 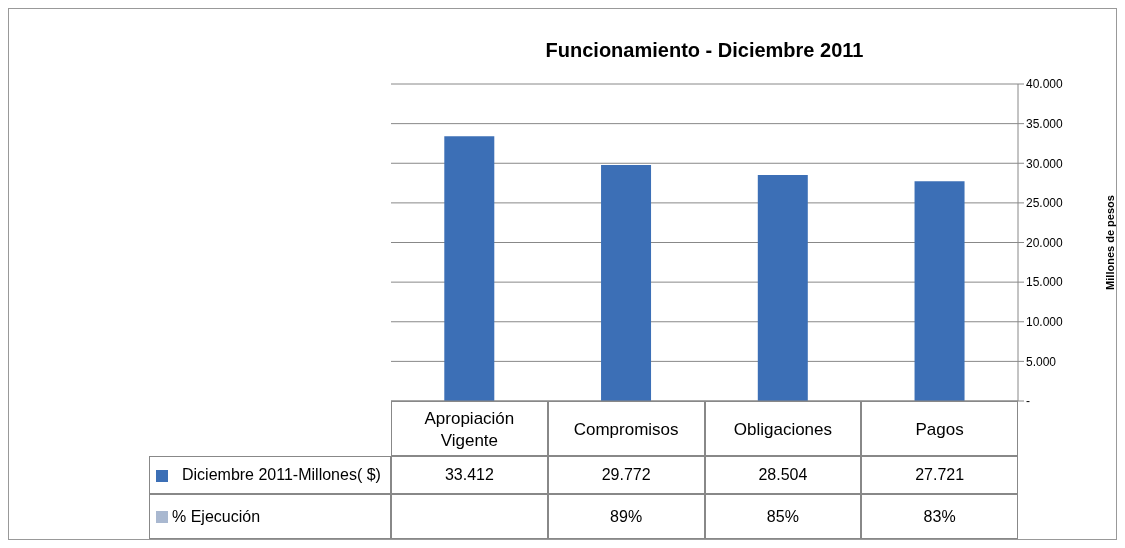 I want to click on data-label: 27.721, so click(x=939, y=475).